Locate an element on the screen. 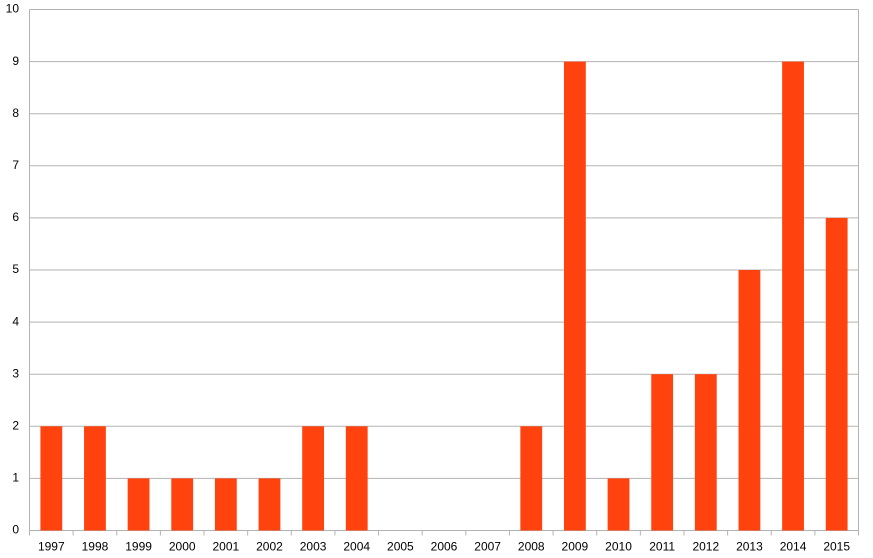 This screenshot has width=873, height=558. y-tick-label: 7 is located at coordinates (15, 165).